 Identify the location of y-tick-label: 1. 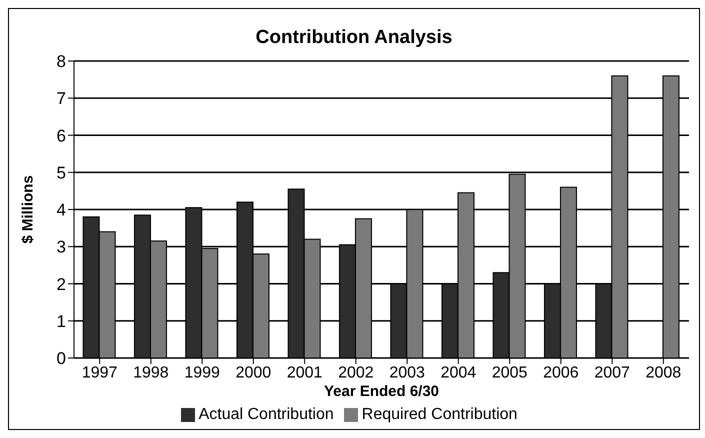
(61, 321).